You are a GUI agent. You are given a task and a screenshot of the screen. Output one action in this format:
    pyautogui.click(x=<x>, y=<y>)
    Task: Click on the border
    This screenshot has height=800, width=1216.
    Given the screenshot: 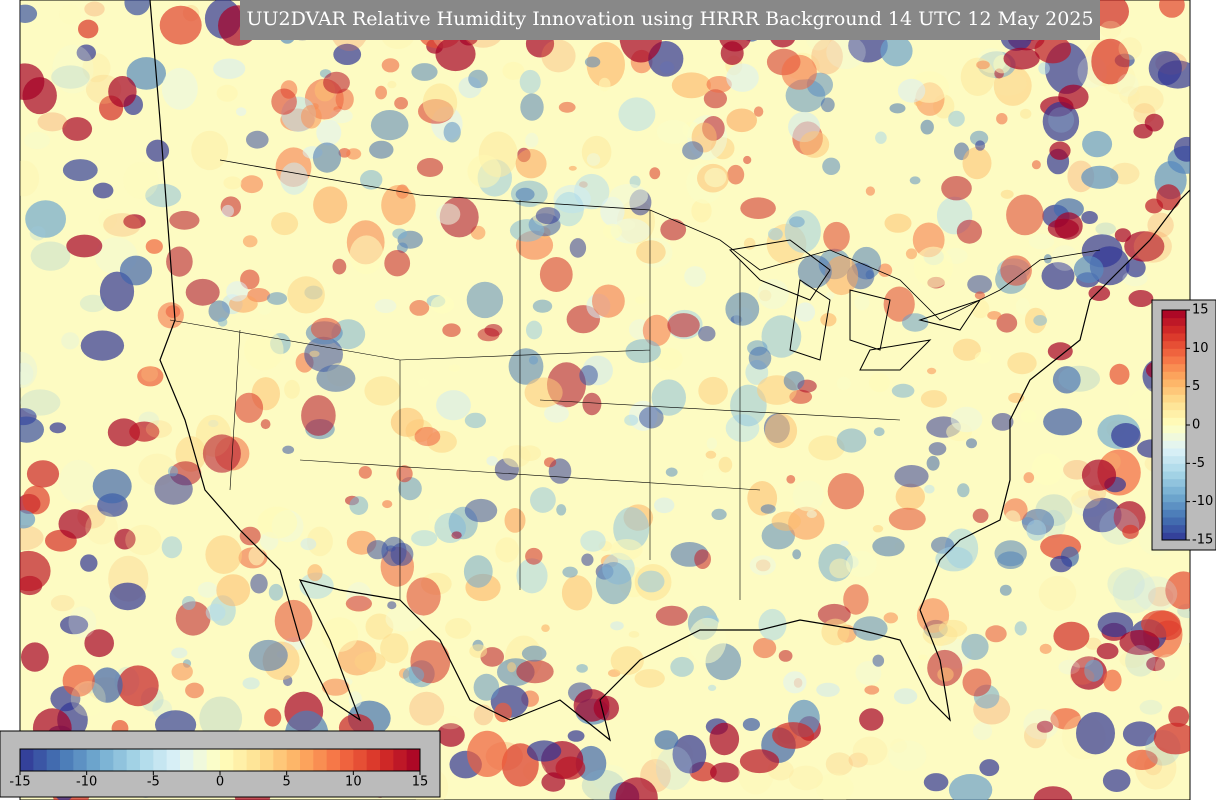 What is the action you would take?
    pyautogui.click(x=660, y=240)
    